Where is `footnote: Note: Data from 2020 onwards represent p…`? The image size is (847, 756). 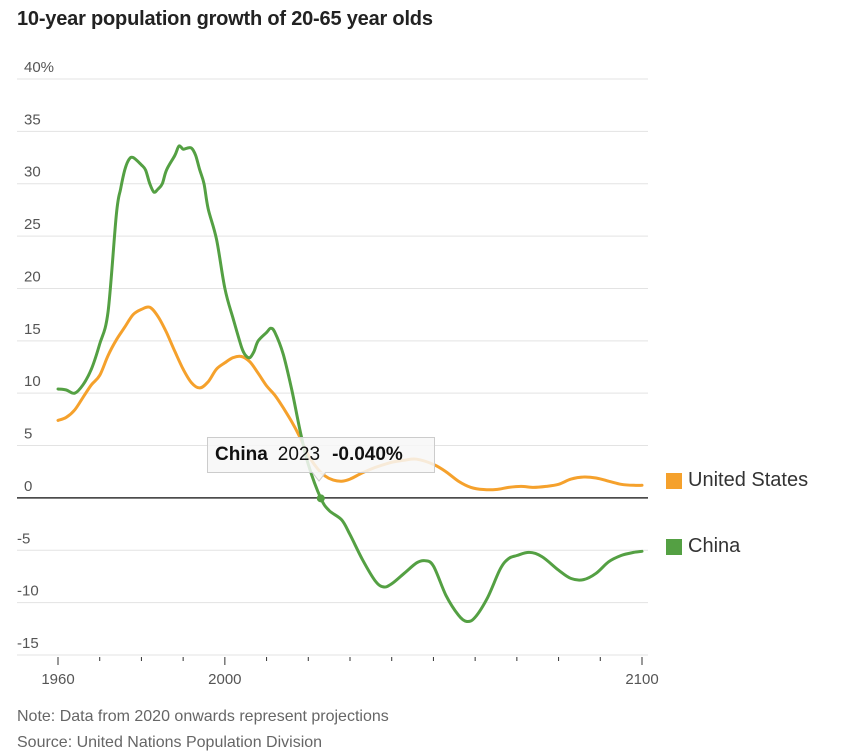 footnote: Note: Data from 2020 onwards represent p… is located at coordinates (203, 716).